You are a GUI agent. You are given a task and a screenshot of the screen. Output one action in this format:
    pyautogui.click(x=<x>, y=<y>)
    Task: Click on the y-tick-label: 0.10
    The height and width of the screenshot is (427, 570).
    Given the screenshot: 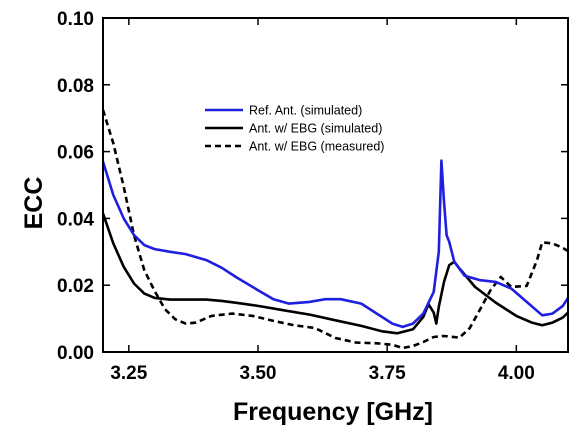 What is the action you would take?
    pyautogui.click(x=75, y=19)
    